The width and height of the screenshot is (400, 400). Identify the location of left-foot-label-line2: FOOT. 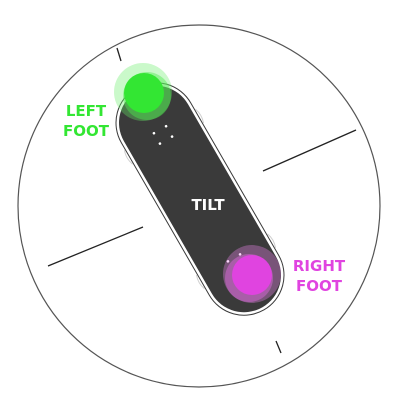
(86, 131).